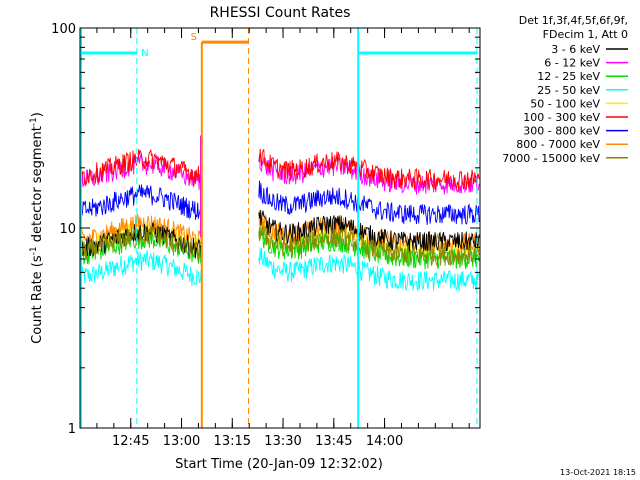 The image size is (640, 480). What do you see at coordinates (575, 49) in the screenshot?
I see `legend-label-0: 3 - 6 keV` at bounding box center [575, 49].